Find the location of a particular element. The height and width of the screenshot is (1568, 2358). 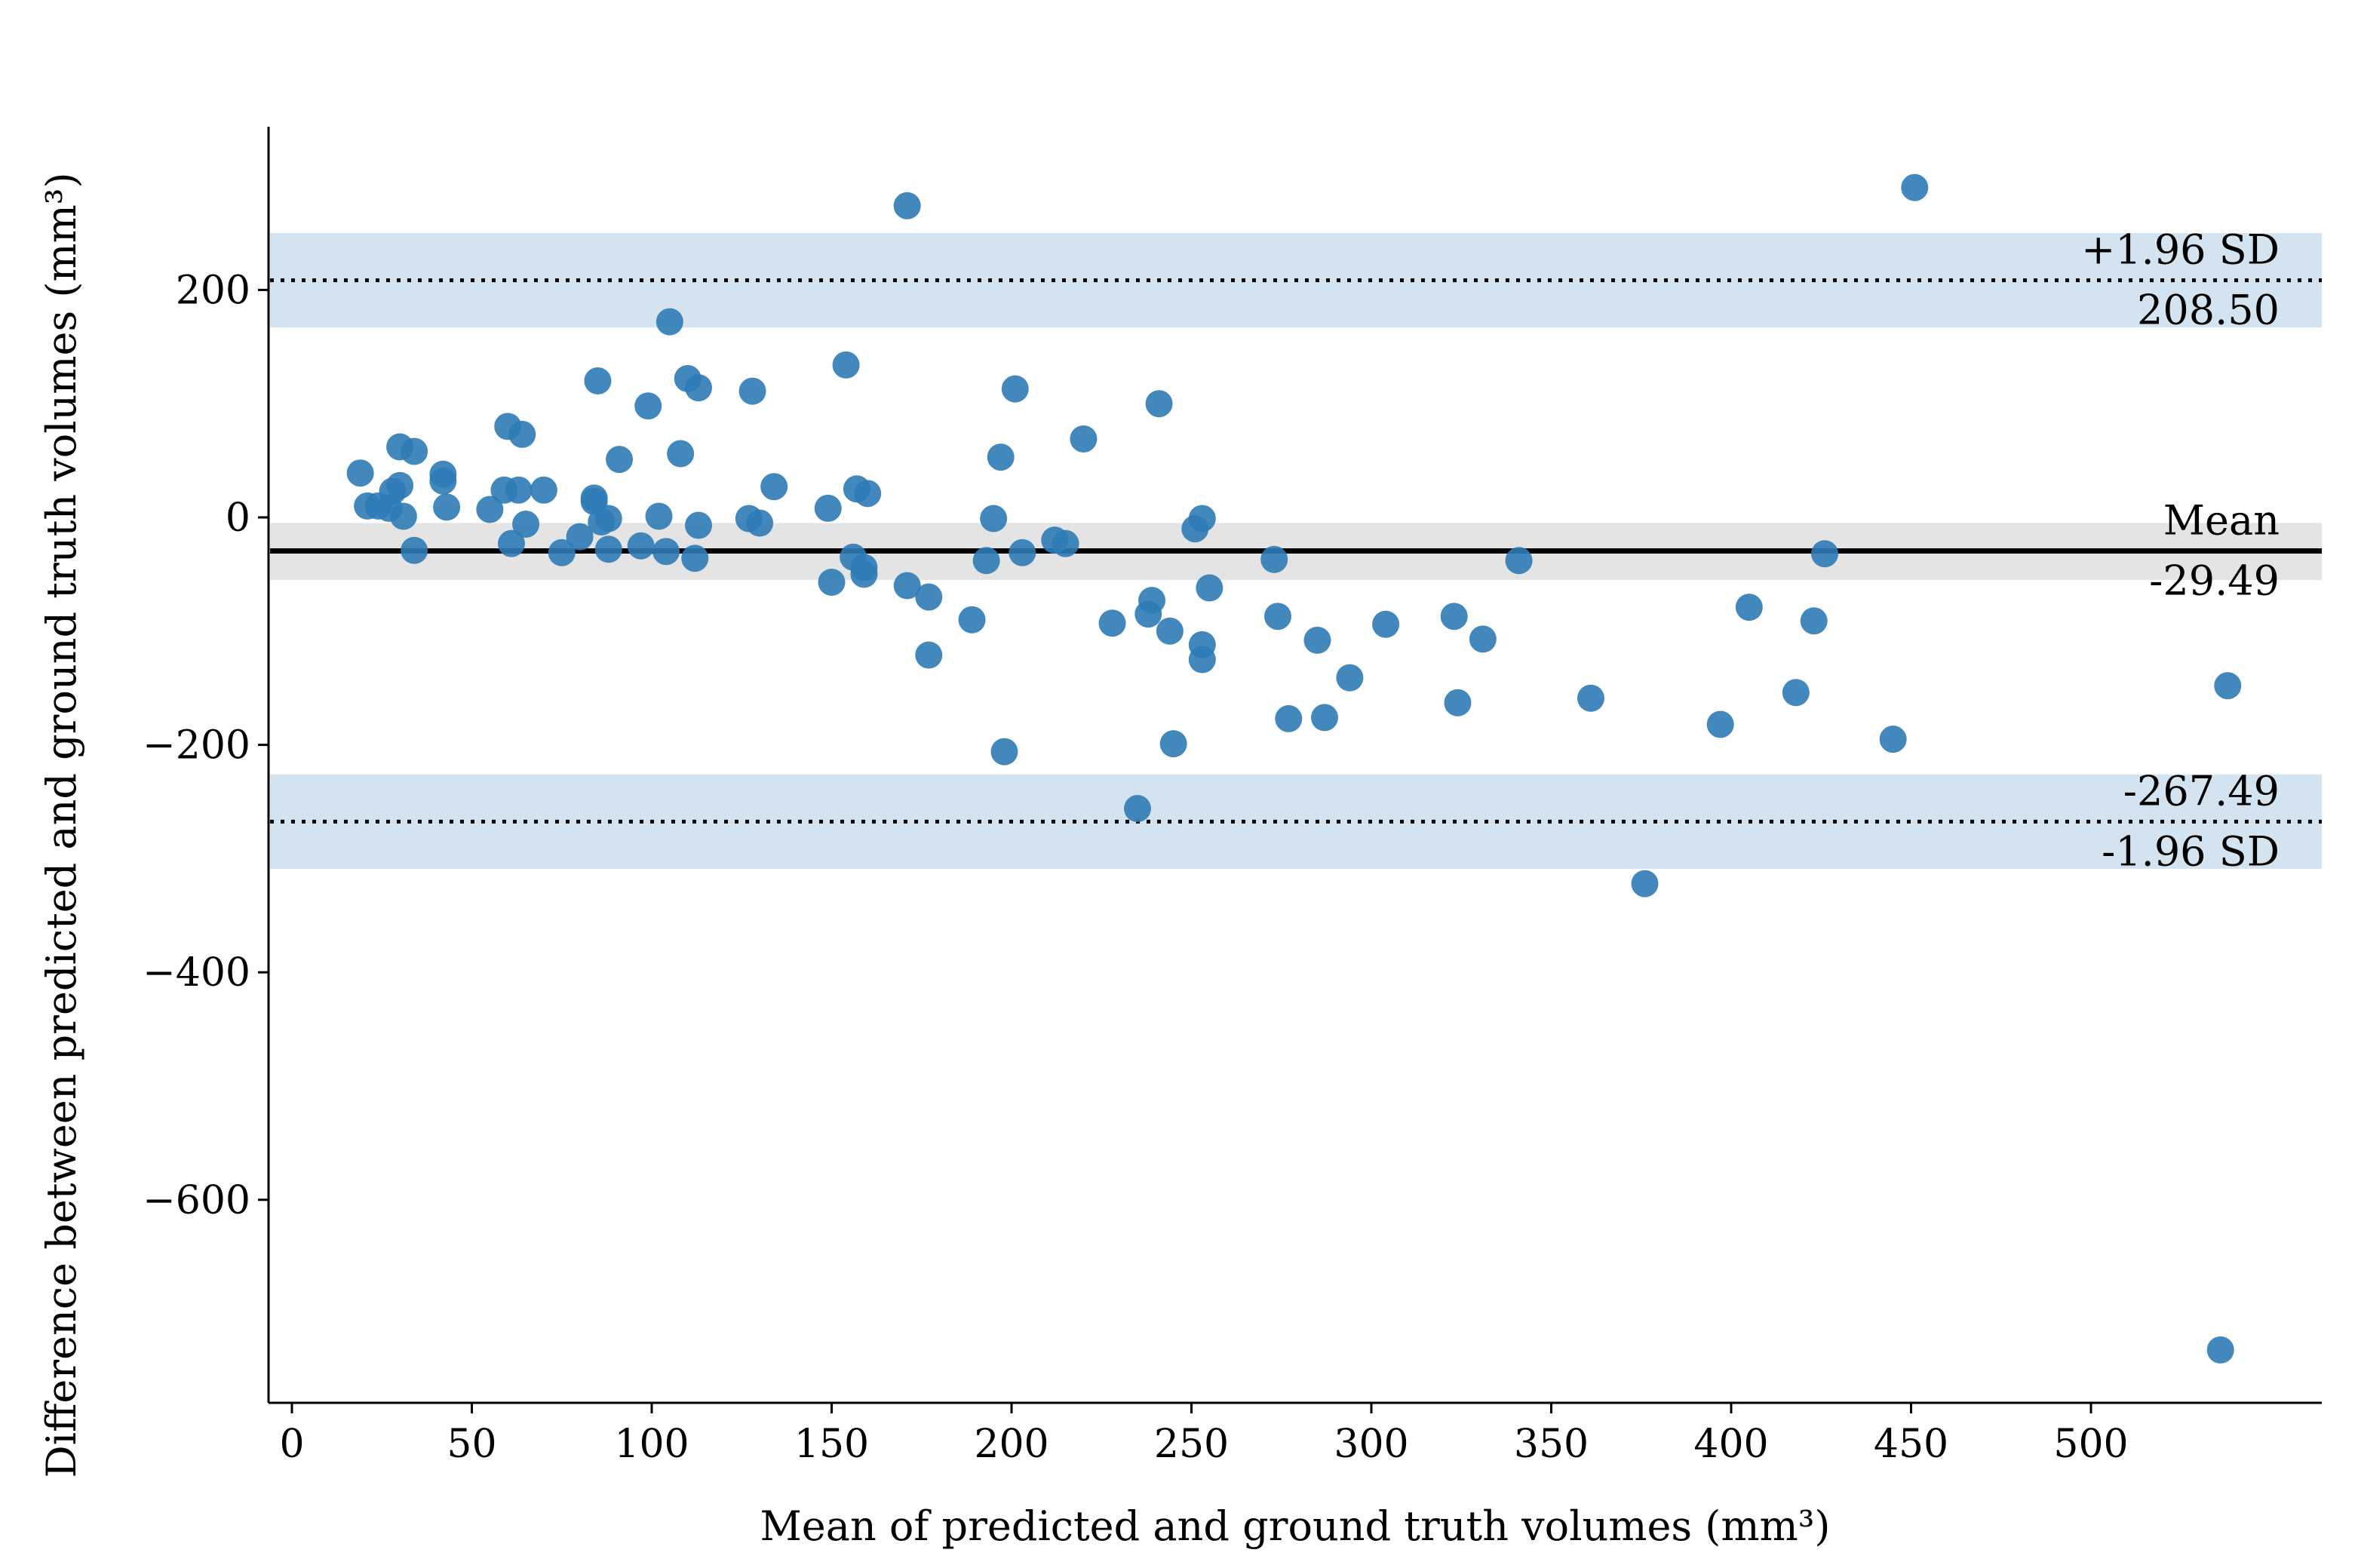

x-axis-ticks: 0 50 100 150 200 250 300 350 400 450 500 is located at coordinates (1204, 1435).